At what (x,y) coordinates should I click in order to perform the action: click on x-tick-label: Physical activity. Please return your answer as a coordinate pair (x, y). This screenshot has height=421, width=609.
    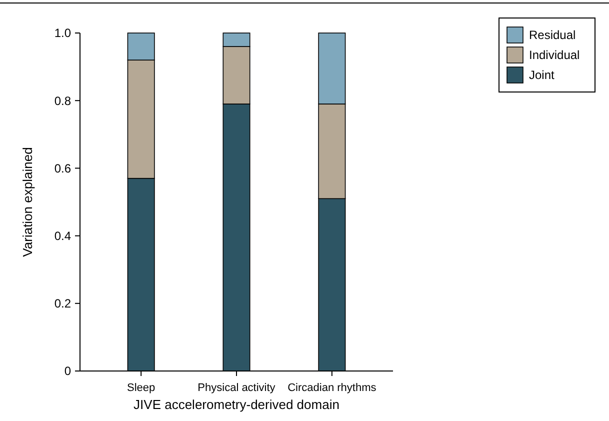
    Looking at the image, I should click on (237, 388).